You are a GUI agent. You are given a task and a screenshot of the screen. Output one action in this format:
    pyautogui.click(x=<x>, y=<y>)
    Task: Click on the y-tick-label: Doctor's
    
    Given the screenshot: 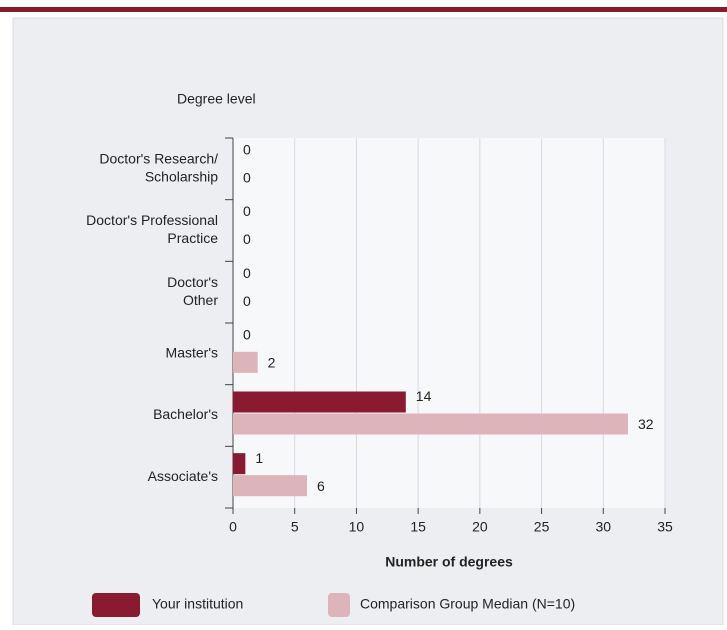 What is the action you would take?
    pyautogui.click(x=192, y=282)
    